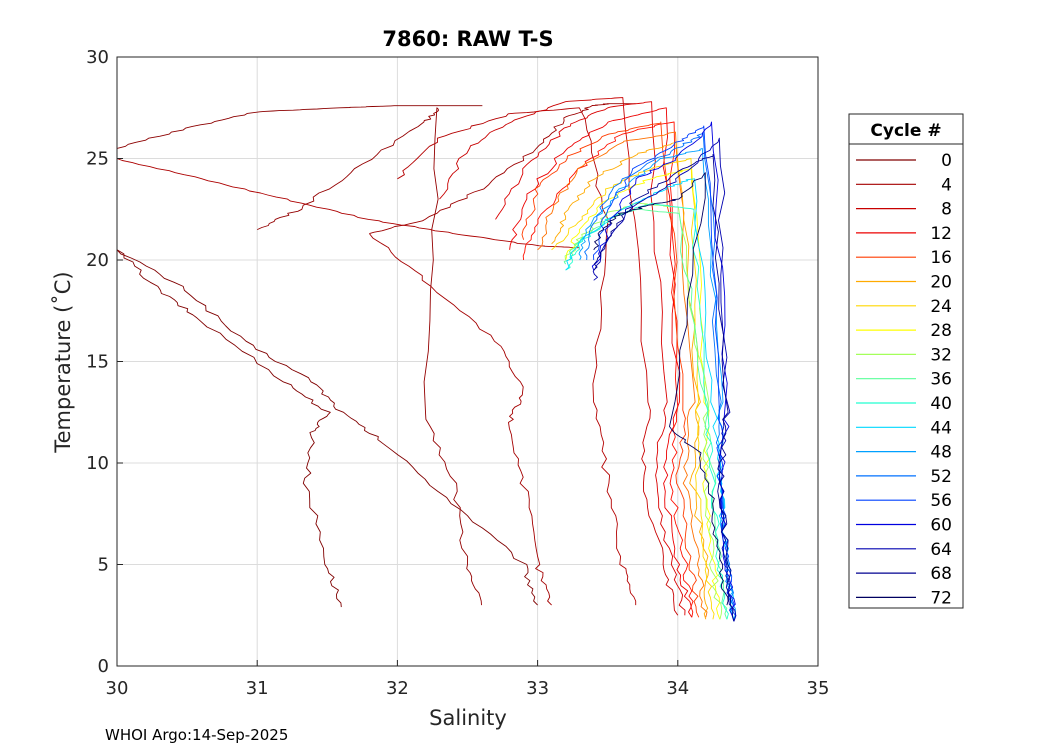 The width and height of the screenshot is (1050, 750). Describe the element at coordinates (467, 39) in the screenshot. I see `chart-title: 7860: RAW T-S` at that location.